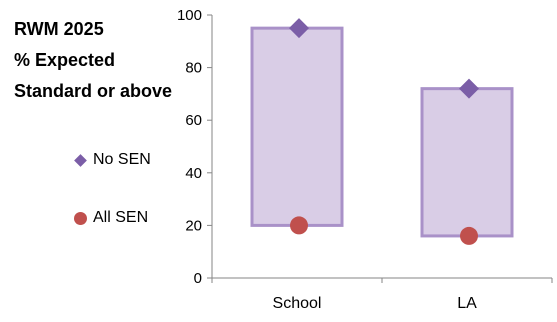 The width and height of the screenshot is (557, 322). I want to click on chart-title-line-2: % Expected, so click(65, 60).